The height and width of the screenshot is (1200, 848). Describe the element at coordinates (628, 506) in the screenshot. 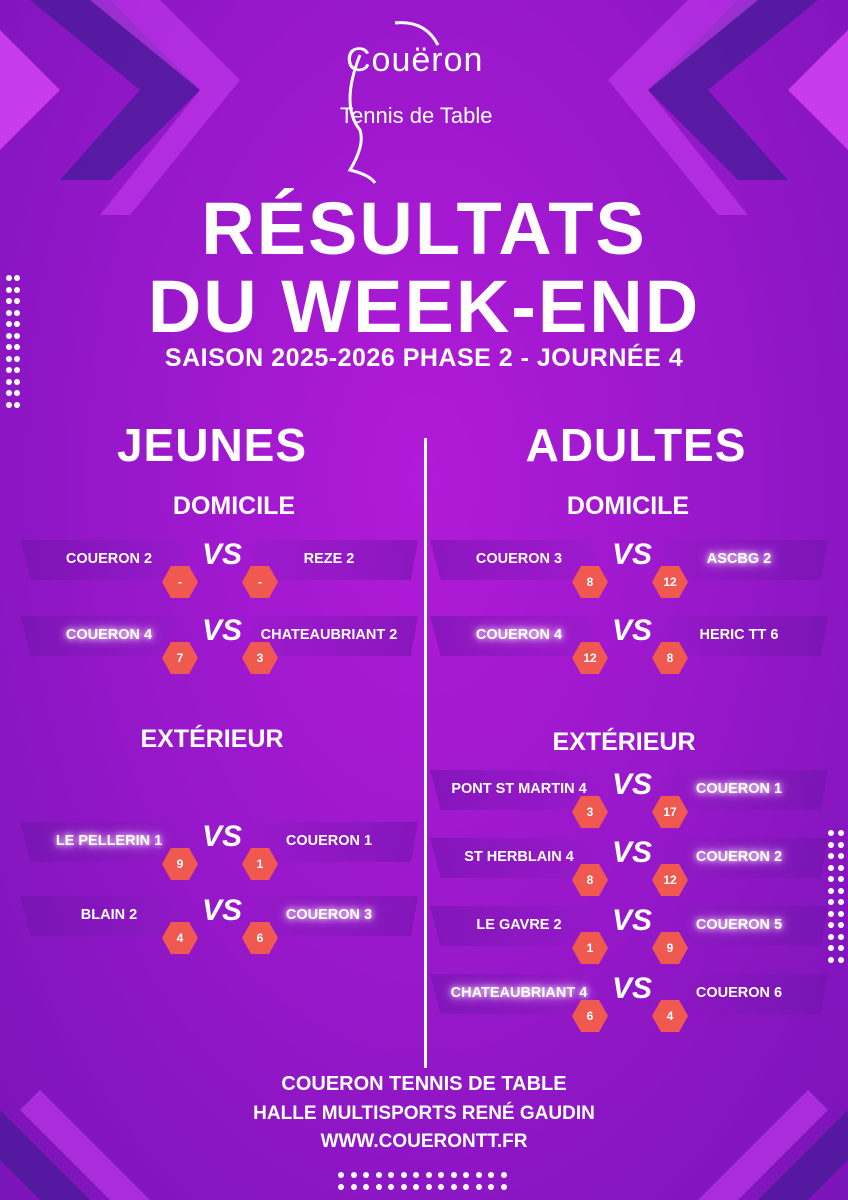

I see `adultes-domicile-heading: DOMICILE` at that location.